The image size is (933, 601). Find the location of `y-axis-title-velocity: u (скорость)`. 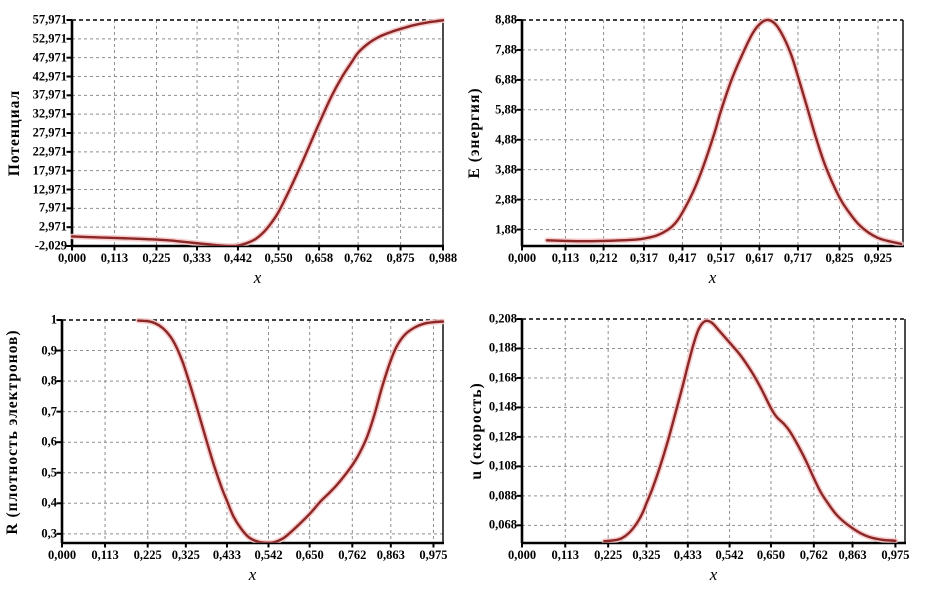

y-axis-title-velocity: u (скорость) is located at coordinates (476, 431).